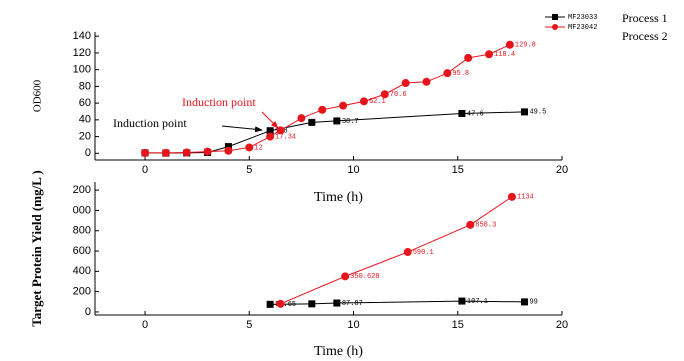  I want to click on y-tick-label: 800, so click(82, 231).